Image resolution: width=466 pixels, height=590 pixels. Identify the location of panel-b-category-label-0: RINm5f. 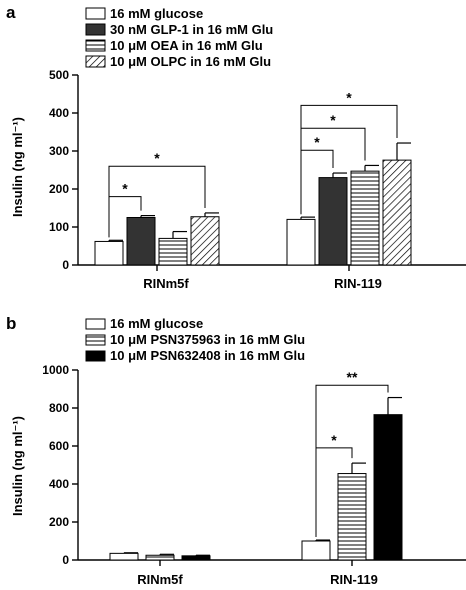
(160, 579).